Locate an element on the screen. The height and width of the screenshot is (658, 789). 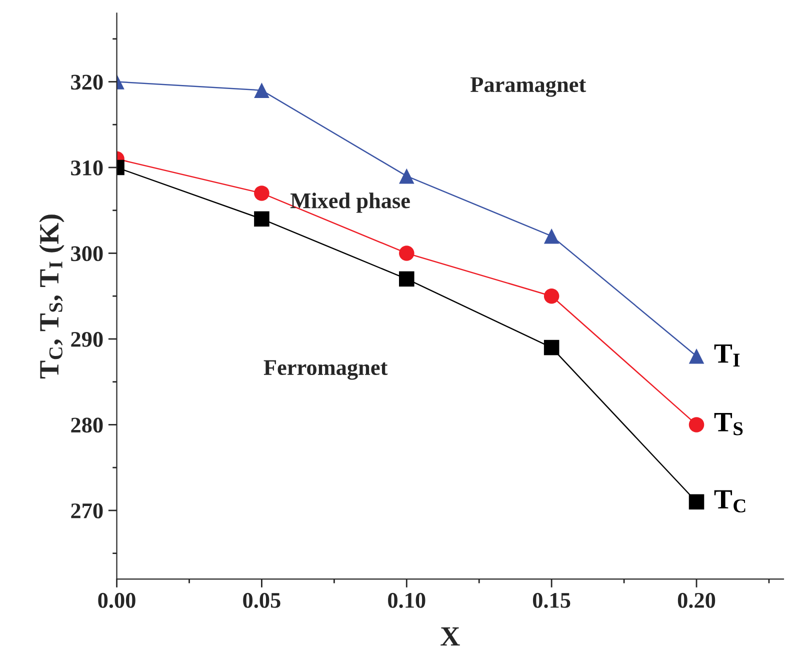
x-tick-label: 0.10 is located at coordinates (407, 600).